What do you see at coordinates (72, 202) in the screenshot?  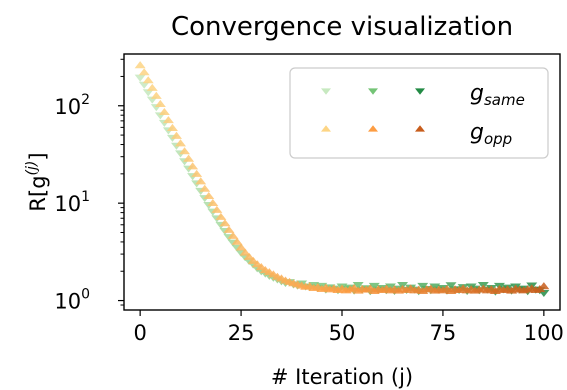 I see `y-tick-label-10: 10¹` at bounding box center [72, 202].